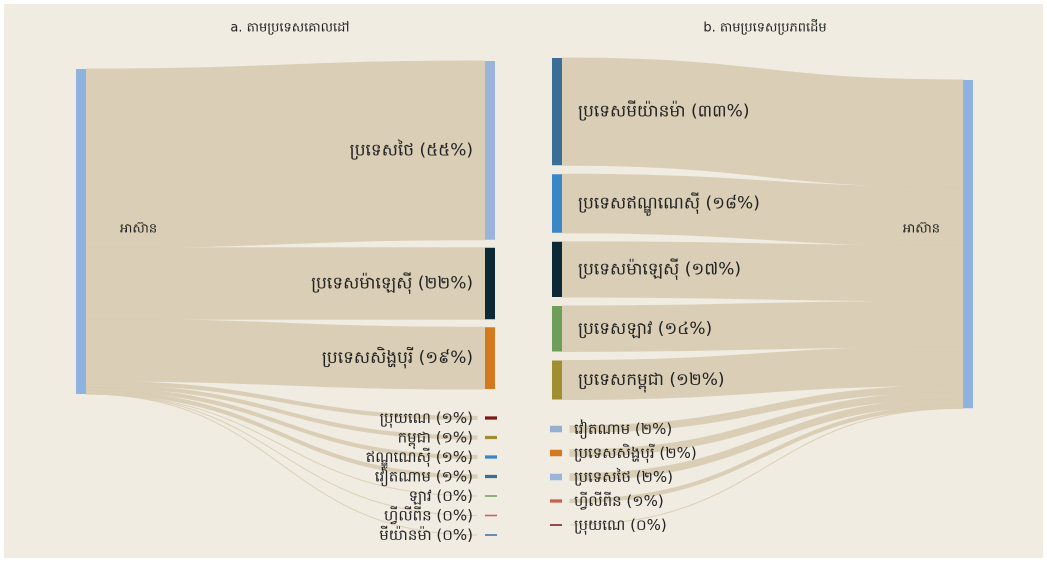 This screenshot has height=562, width=1047. I want to click on node-label: ប្រុយណេ (០%), so click(620, 525).